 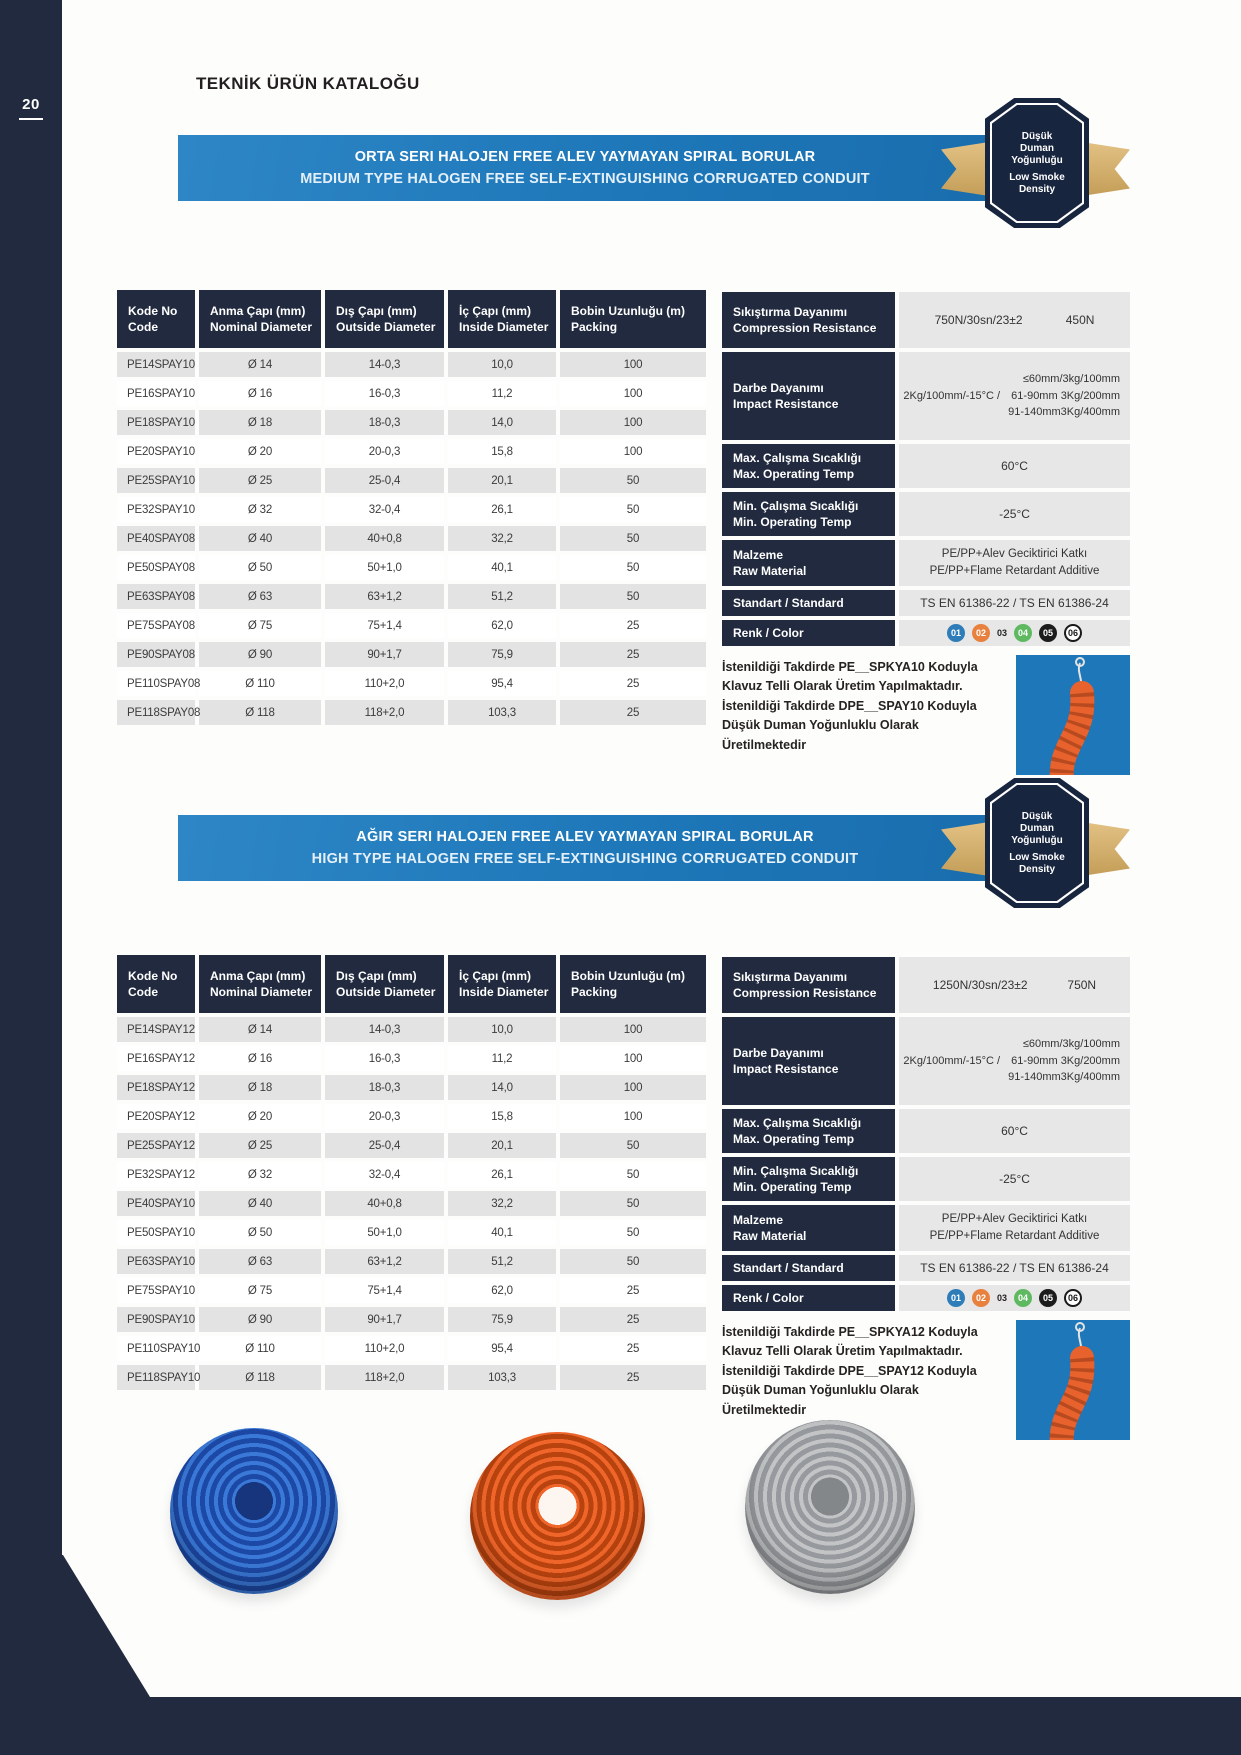 I want to click on table-cell: Ø 75, so click(x=260, y=1290).